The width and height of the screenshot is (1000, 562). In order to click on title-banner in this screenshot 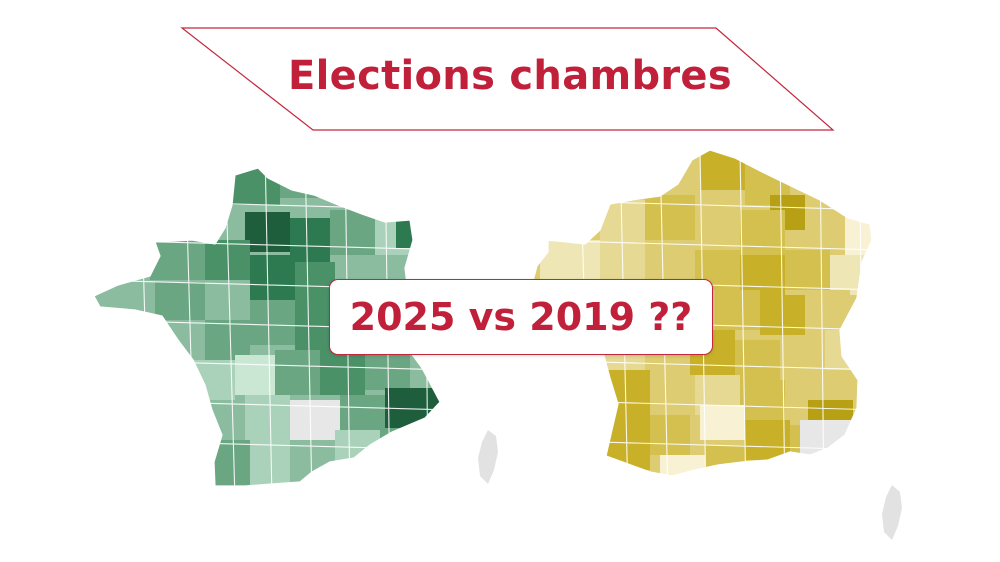, I will do `click(507, 79)`.